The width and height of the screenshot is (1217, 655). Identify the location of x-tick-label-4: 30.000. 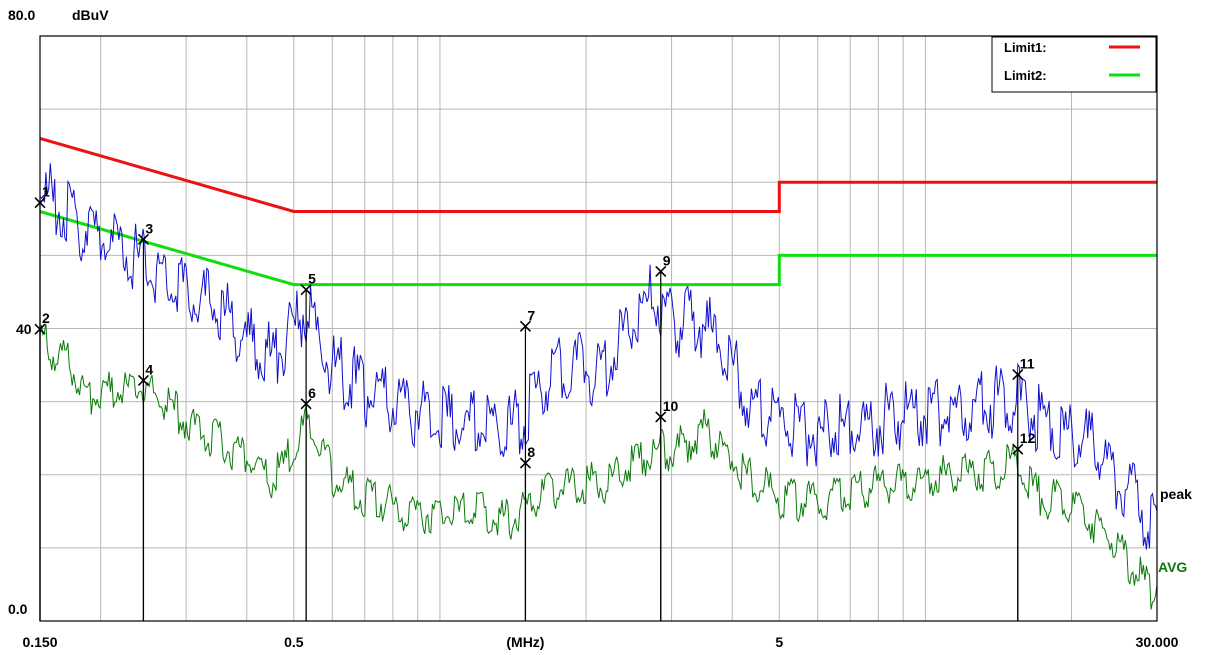
(1157, 642).